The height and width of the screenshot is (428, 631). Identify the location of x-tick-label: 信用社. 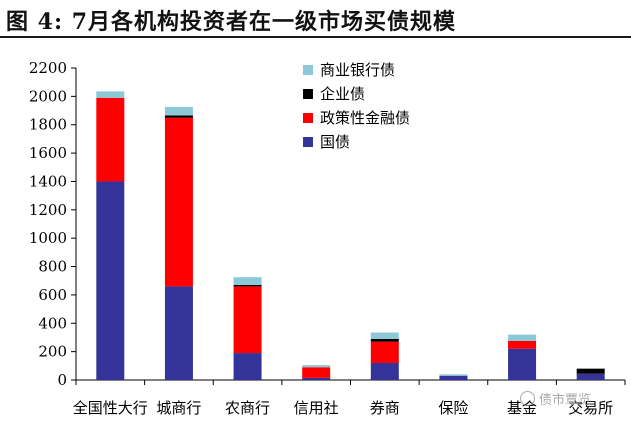
(316, 408).